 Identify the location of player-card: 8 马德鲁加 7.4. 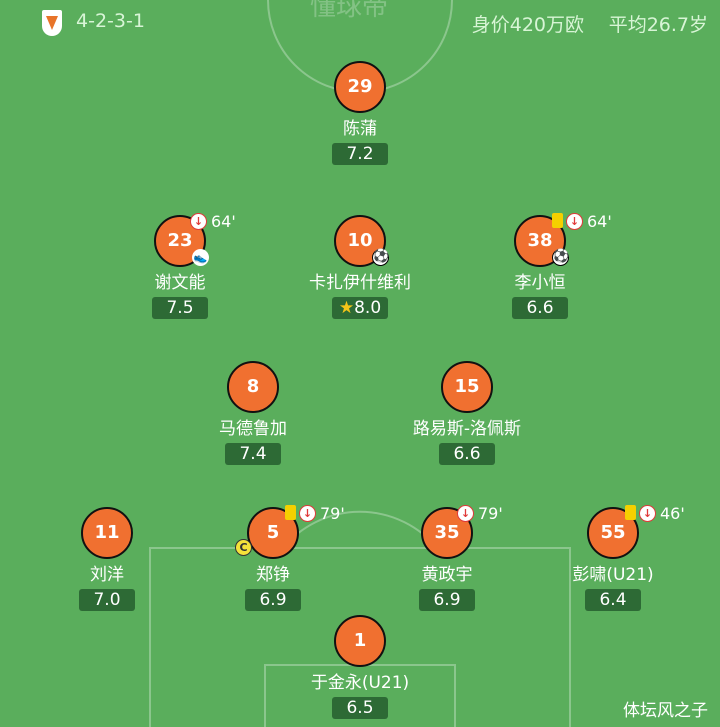
(253, 413).